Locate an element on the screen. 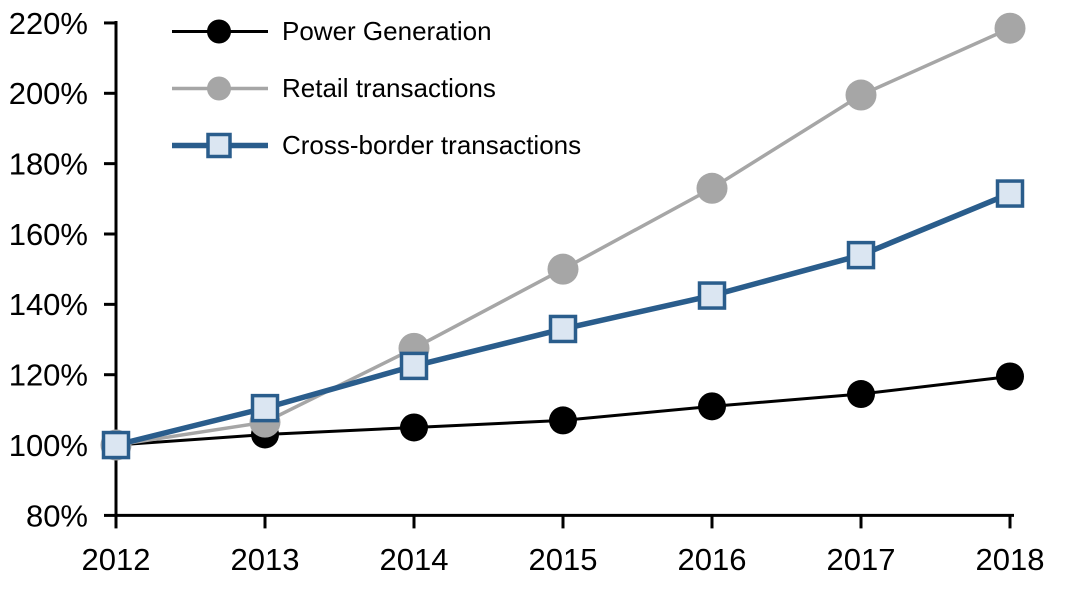 The width and height of the screenshot is (1076, 590). legend-label-retail-transactions: Retail transactions is located at coordinates (389, 88).